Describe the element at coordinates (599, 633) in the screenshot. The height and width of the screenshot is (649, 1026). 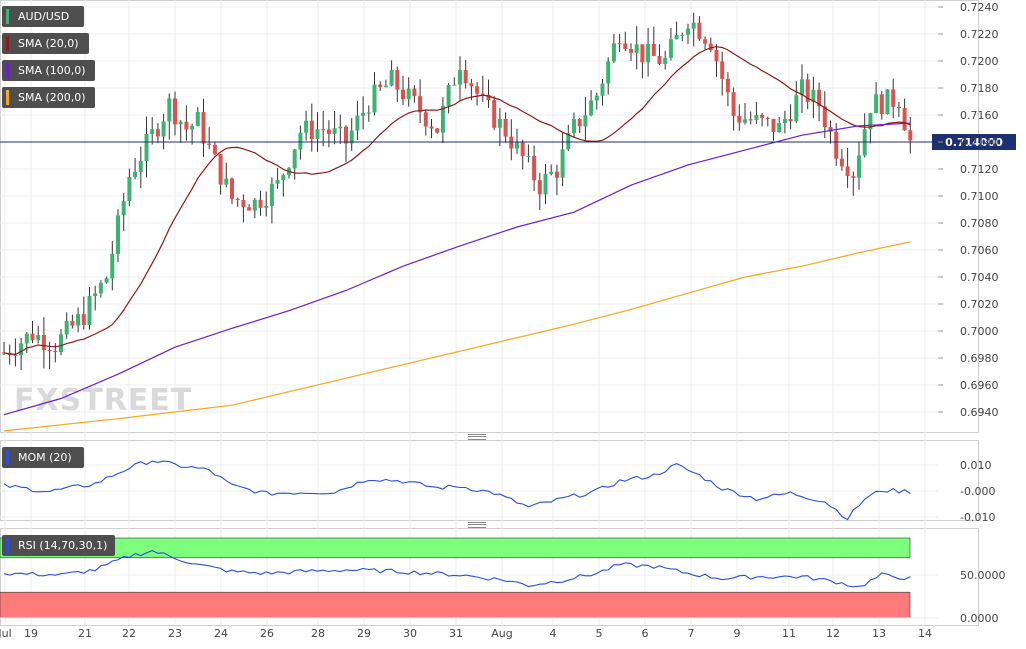
I see `x-tick-label: 5` at that location.